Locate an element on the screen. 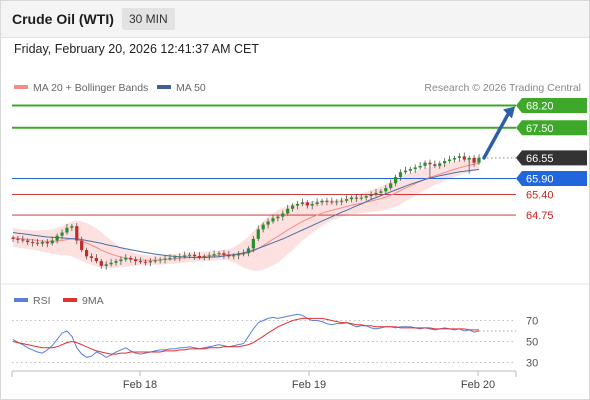 This screenshot has height=400, width=590. chart-header: Crude Oil (WTI) 30 MIN is located at coordinates (295, 19).